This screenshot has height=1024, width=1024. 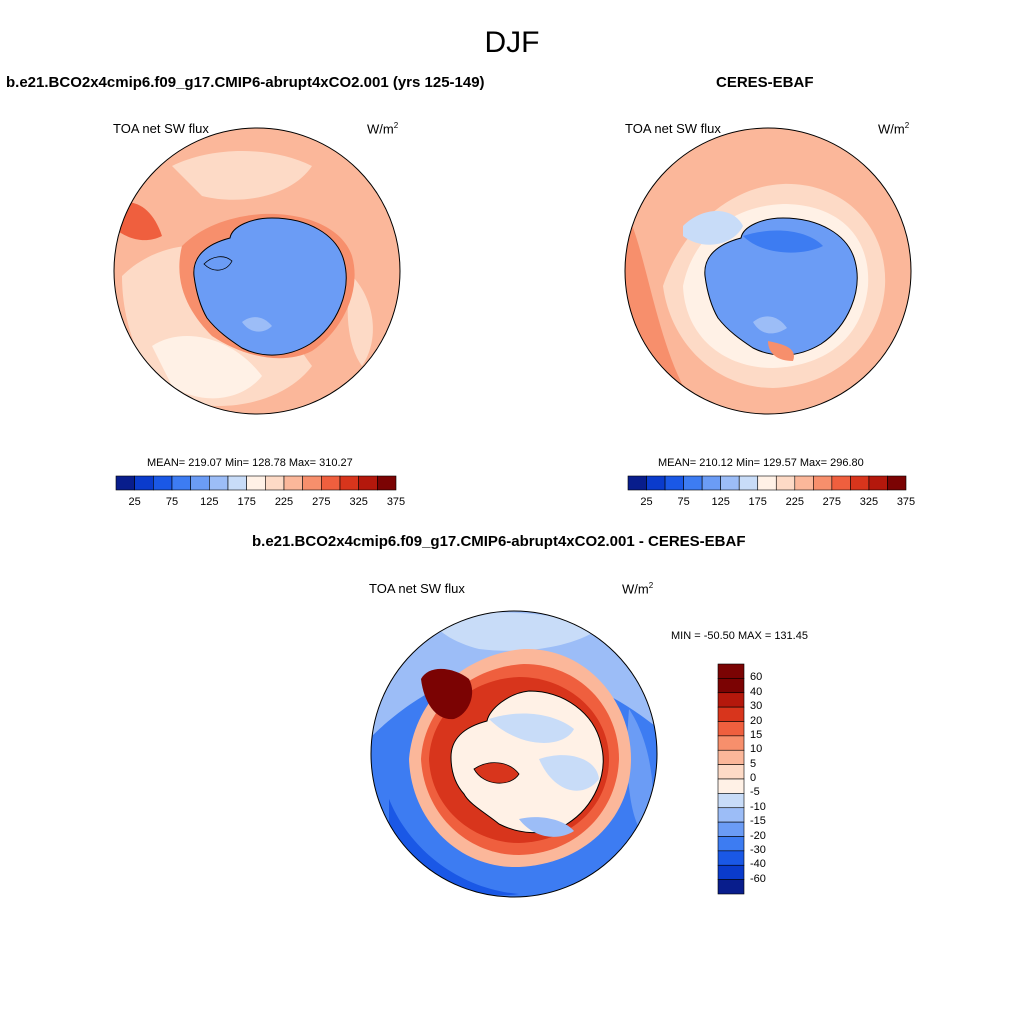 What do you see at coordinates (758, 849) in the screenshot?
I see `colorbar-tick-label: -30` at bounding box center [758, 849].